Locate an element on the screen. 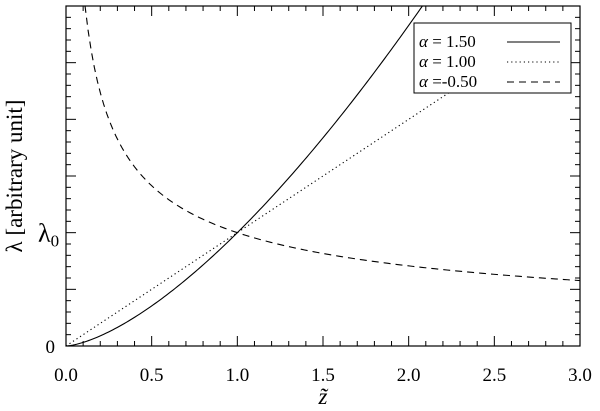 Image resolution: width=600 pixels, height=411 pixels. y-tick-label: 0 is located at coordinates (51, 347).